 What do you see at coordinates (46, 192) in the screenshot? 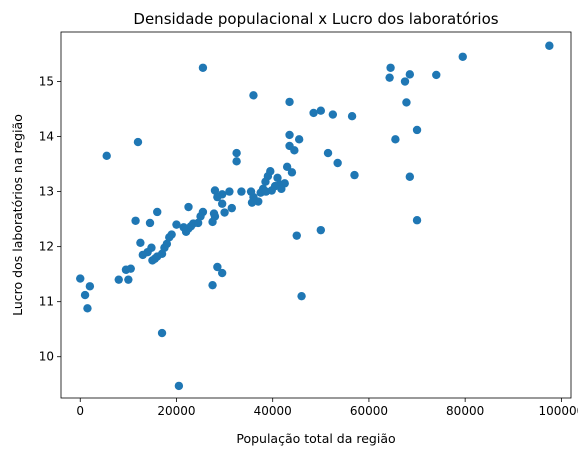
I see `y-tick-label-3: 13` at bounding box center [46, 192].